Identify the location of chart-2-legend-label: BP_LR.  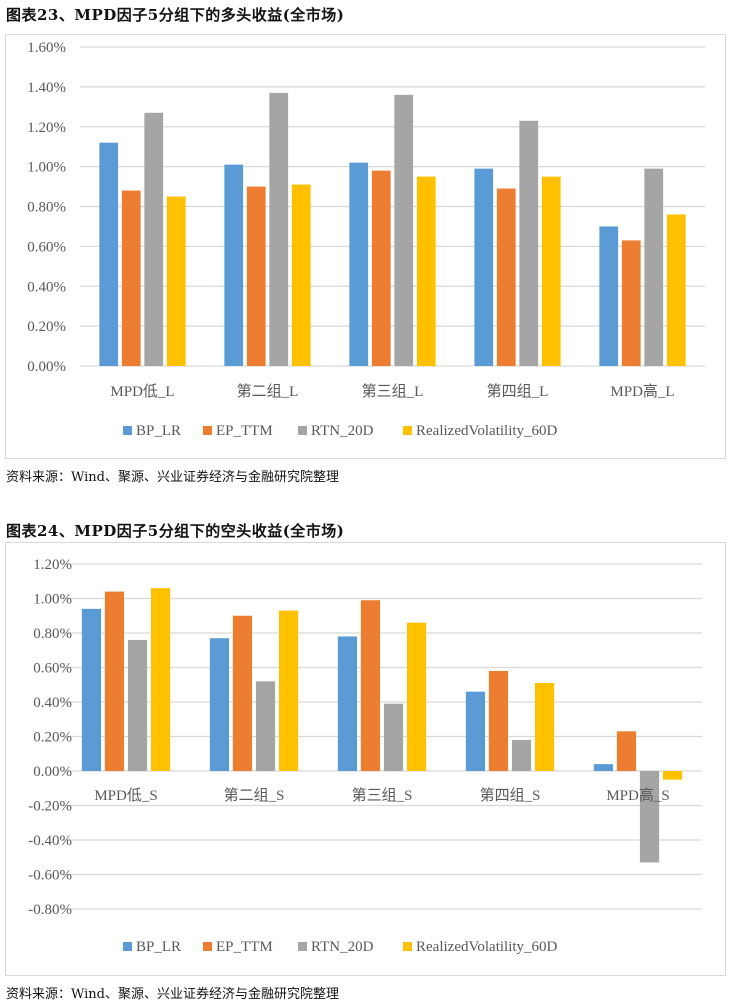
(158, 947).